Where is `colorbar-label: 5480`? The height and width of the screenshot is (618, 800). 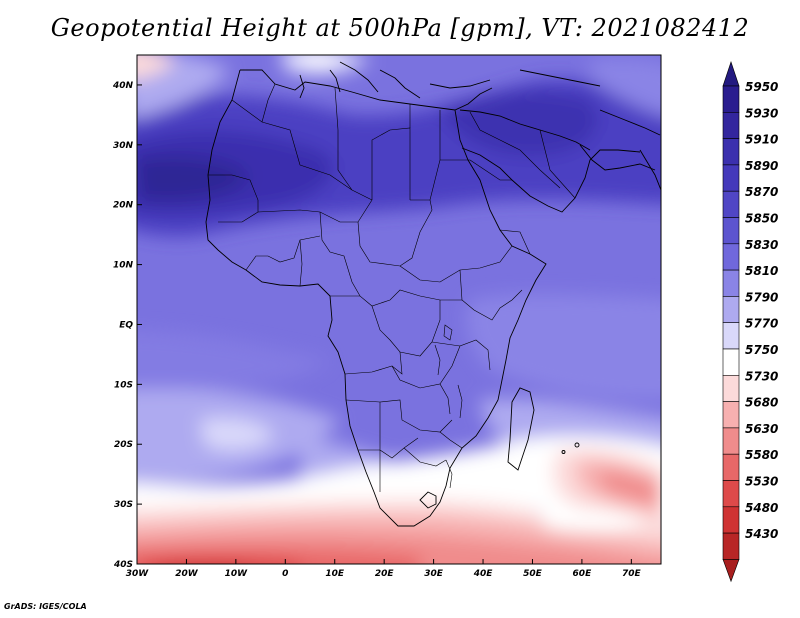 colorbar-label: 5480 is located at coordinates (761, 508).